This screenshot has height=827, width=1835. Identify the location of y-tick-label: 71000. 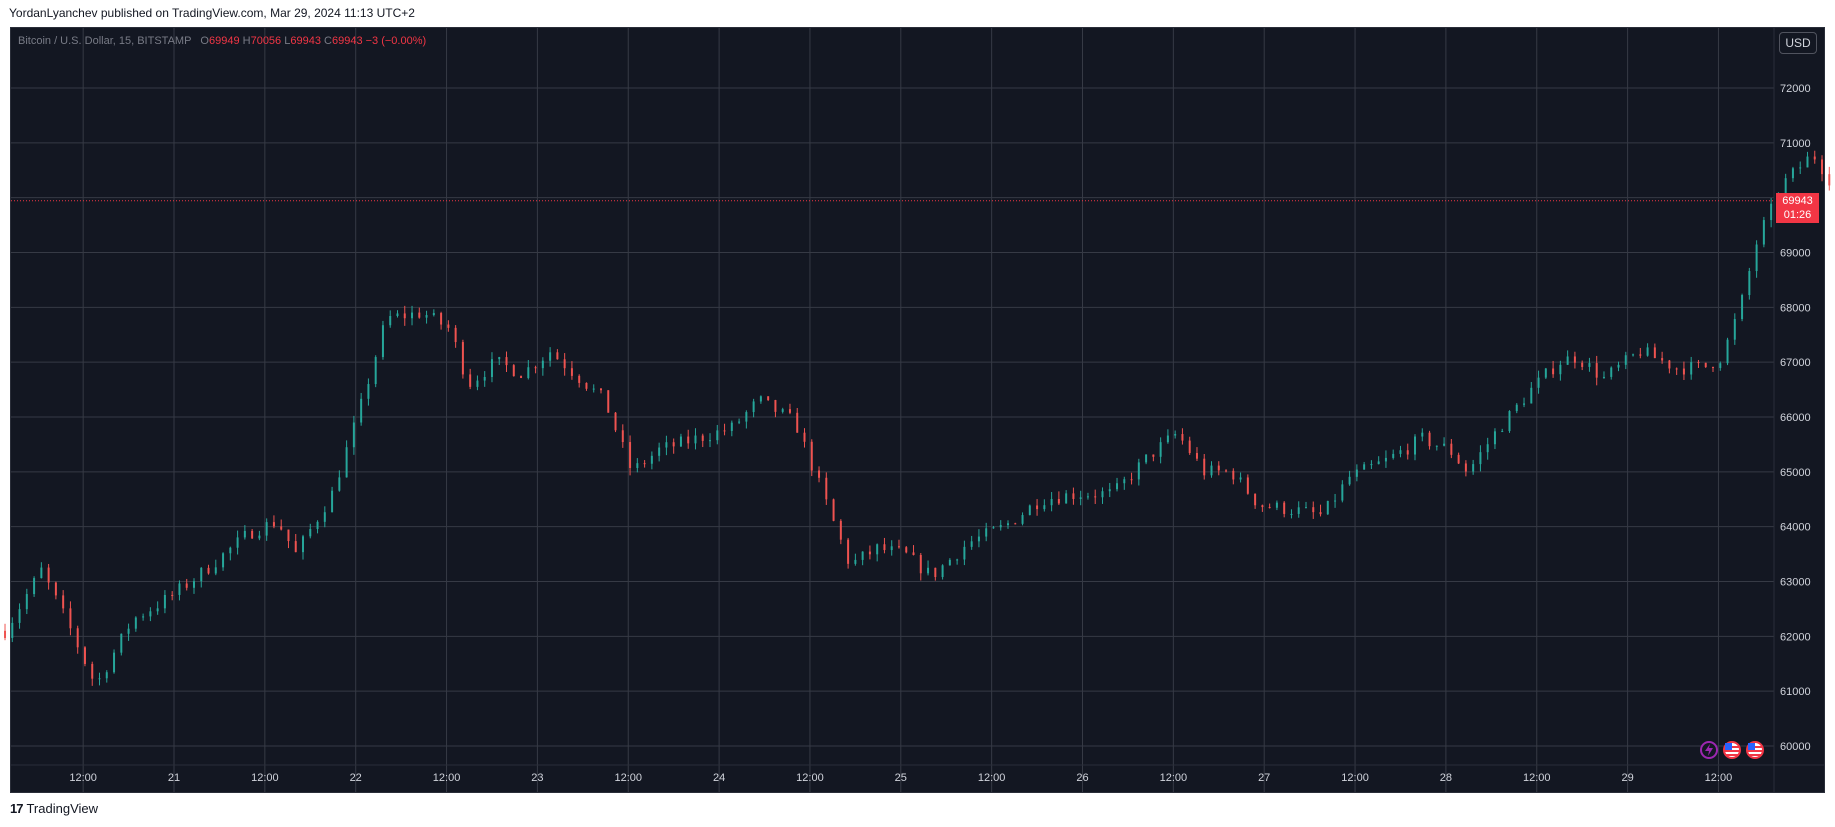
(1795, 144).